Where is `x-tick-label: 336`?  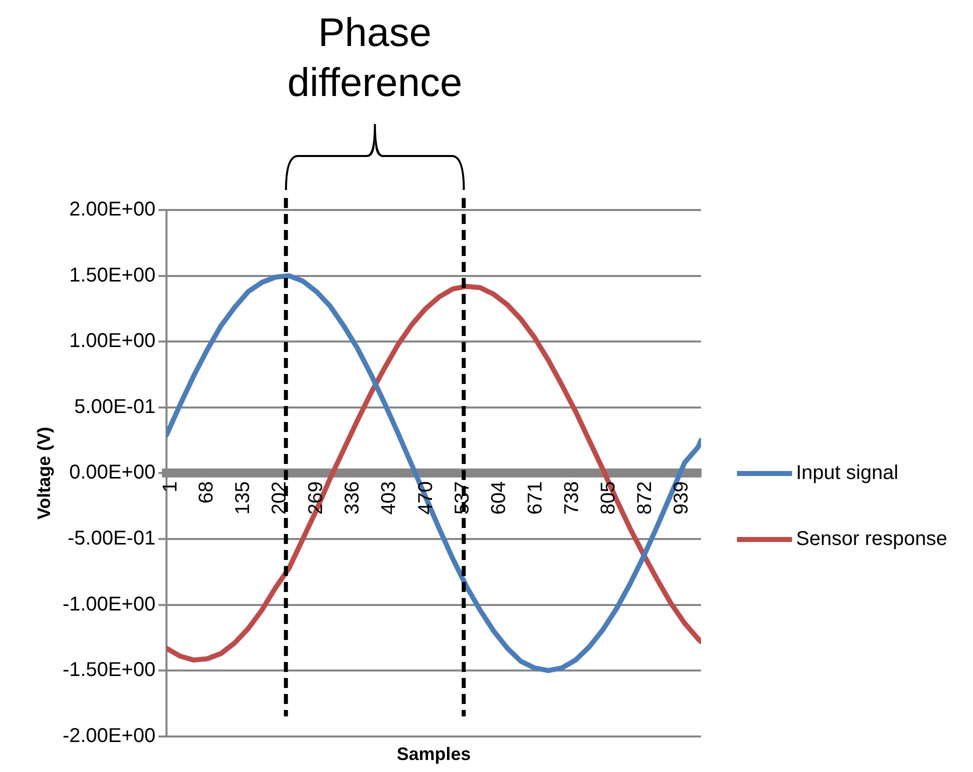 x-tick-label: 336 is located at coordinates (353, 498).